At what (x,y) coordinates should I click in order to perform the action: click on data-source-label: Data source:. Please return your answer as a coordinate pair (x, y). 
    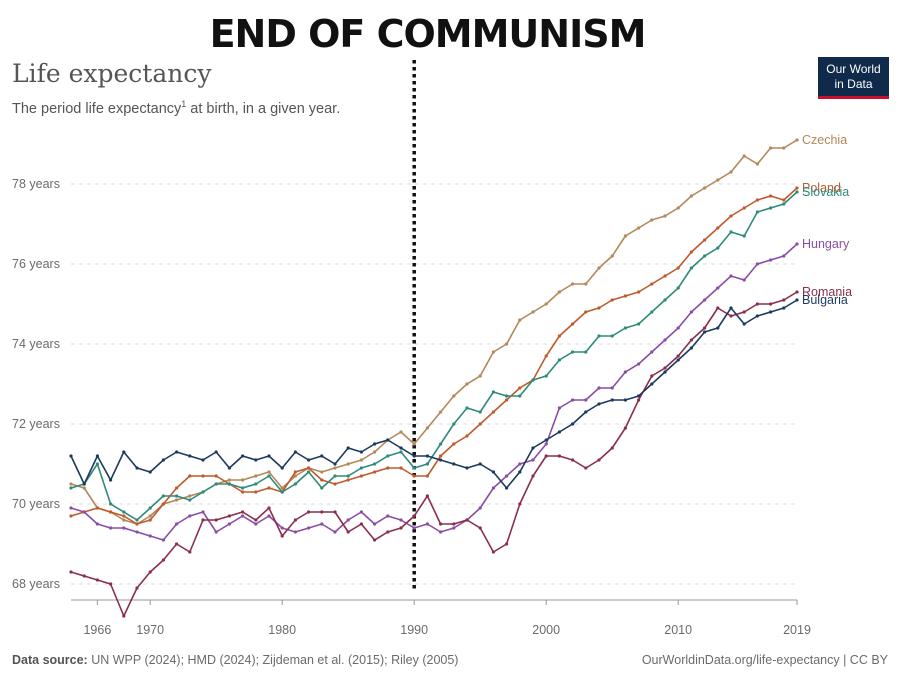
    Looking at the image, I should click on (50, 660).